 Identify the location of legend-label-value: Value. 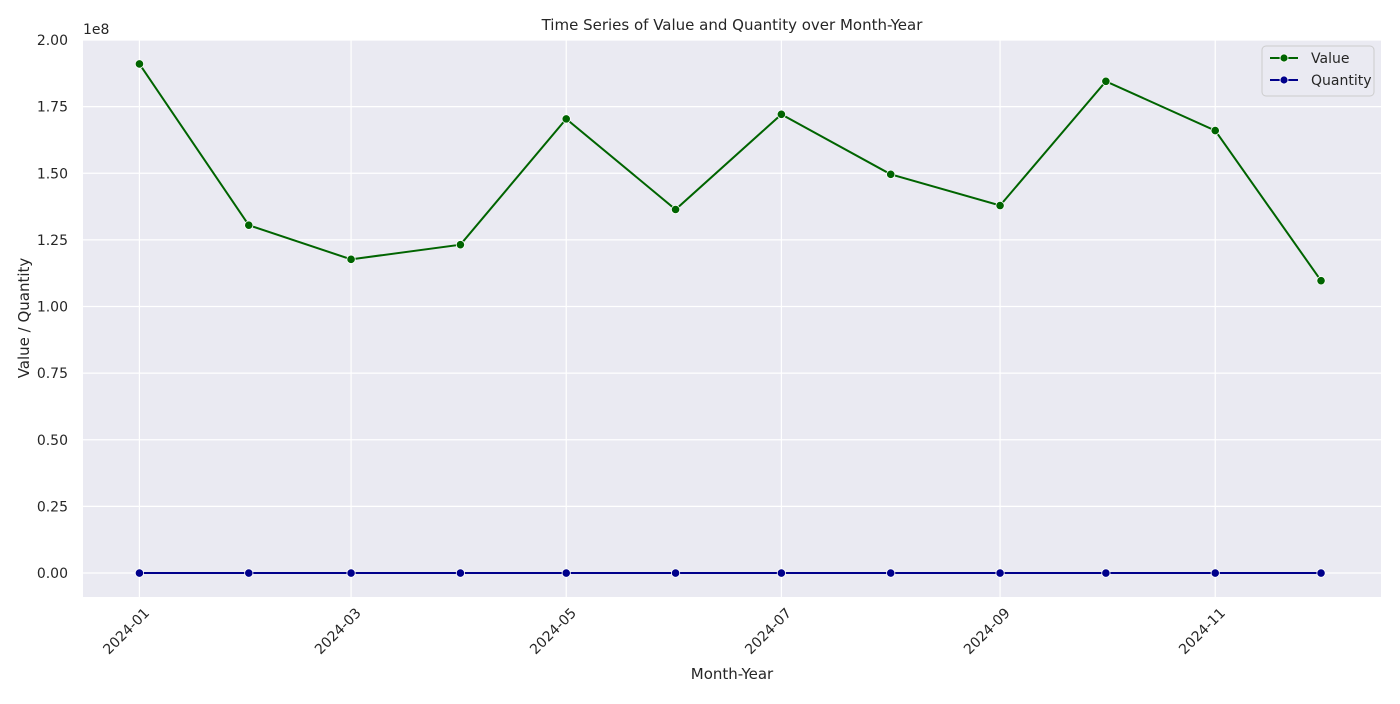
(1330, 59).